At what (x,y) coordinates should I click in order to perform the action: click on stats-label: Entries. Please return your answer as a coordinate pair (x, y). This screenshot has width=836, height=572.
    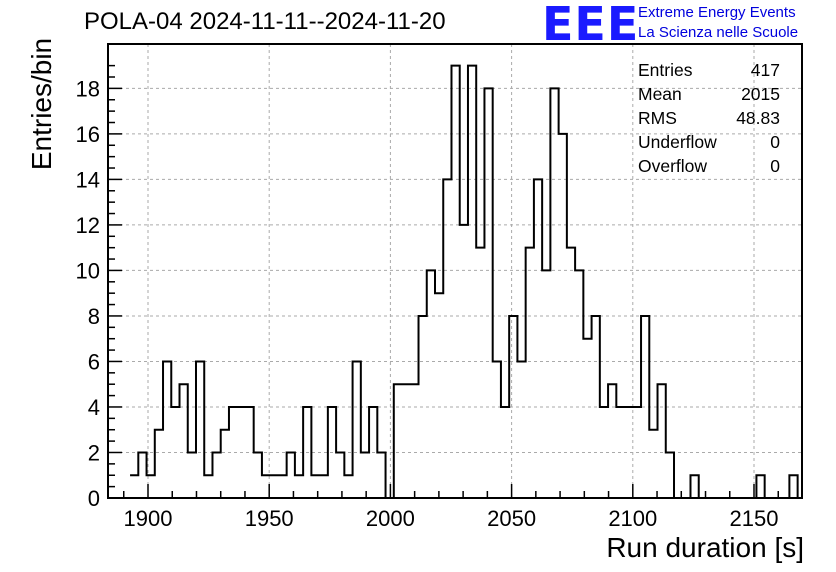
    Looking at the image, I should click on (665, 70).